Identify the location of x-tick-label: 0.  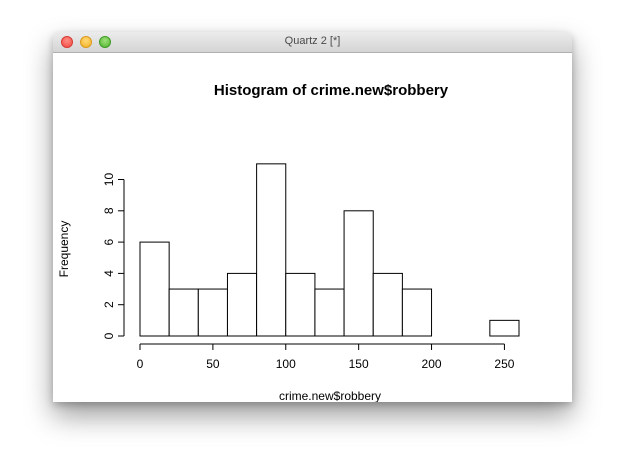
(140, 364).